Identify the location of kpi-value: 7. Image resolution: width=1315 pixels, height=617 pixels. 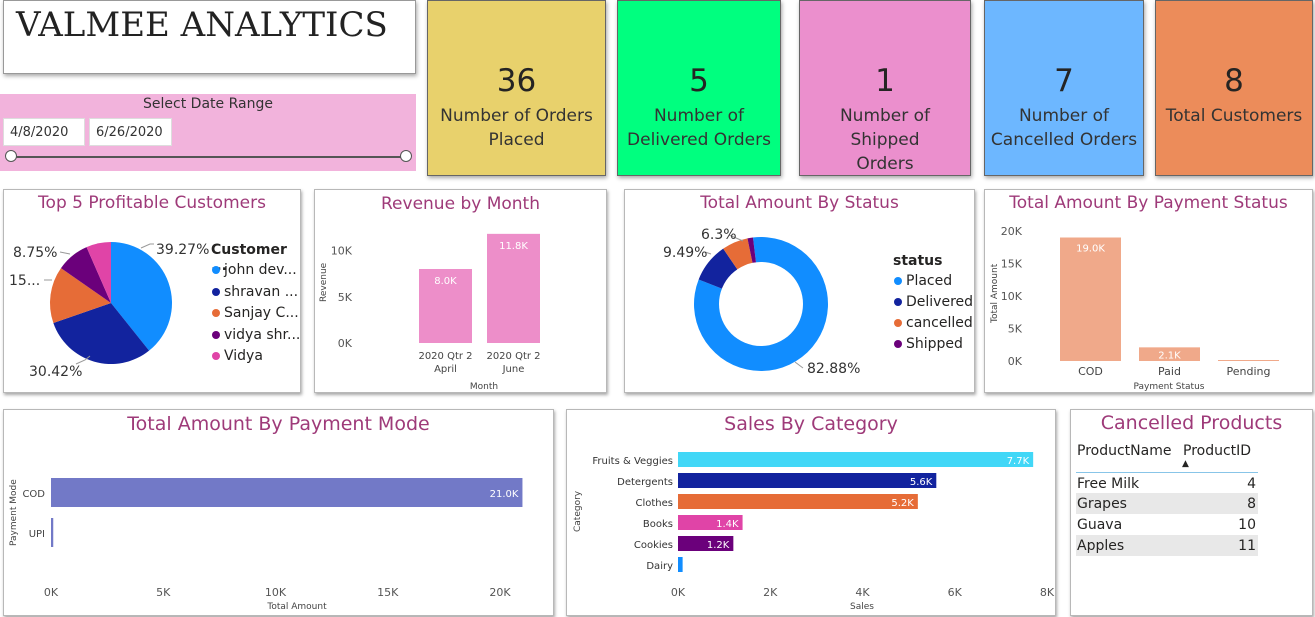
(1064, 81).